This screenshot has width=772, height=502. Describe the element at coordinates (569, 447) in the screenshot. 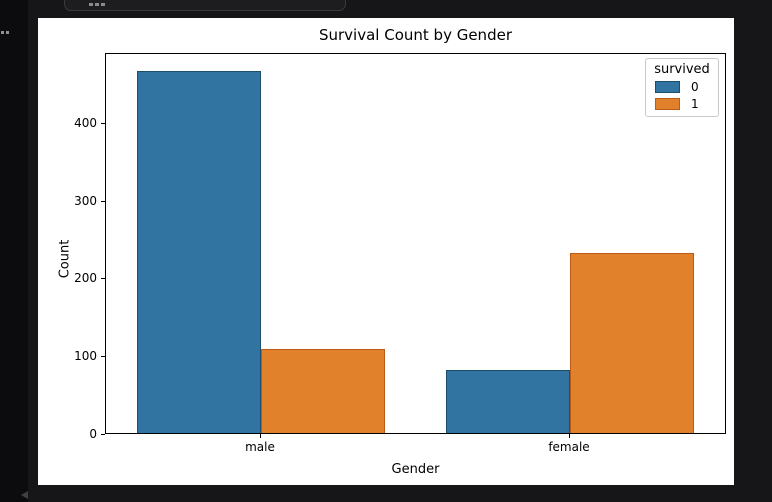

I see `x-tick-label-female: female` at that location.